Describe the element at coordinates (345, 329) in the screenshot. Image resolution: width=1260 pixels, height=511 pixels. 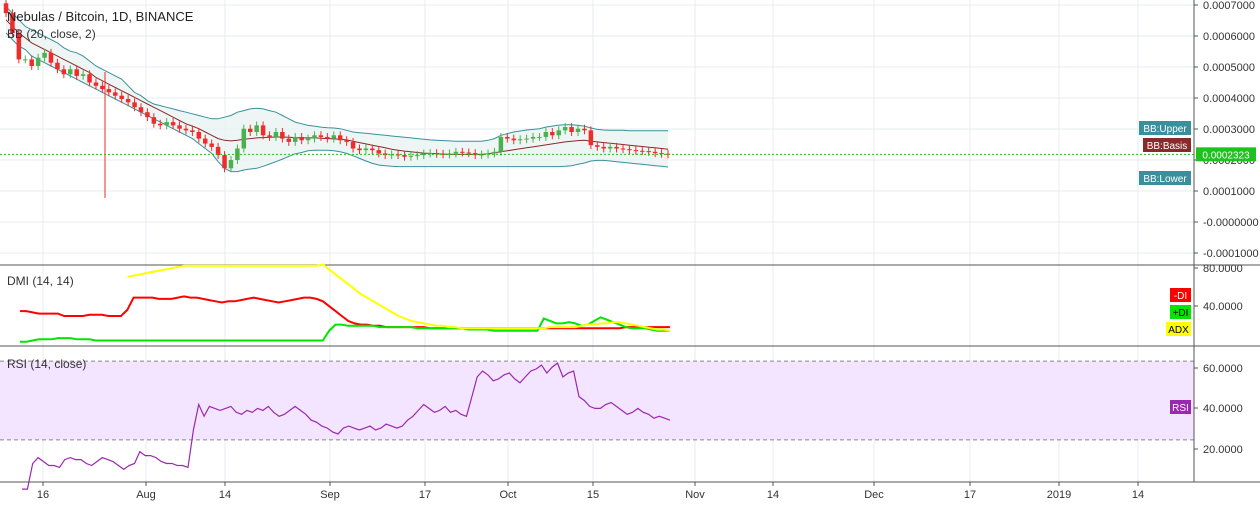
I see `dmi-plus-line` at that location.